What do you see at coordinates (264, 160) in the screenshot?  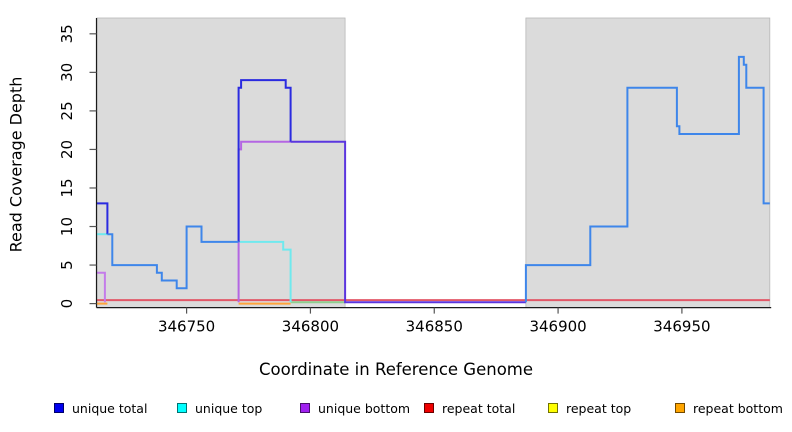 I see `unique-total-spike` at bounding box center [264, 160].